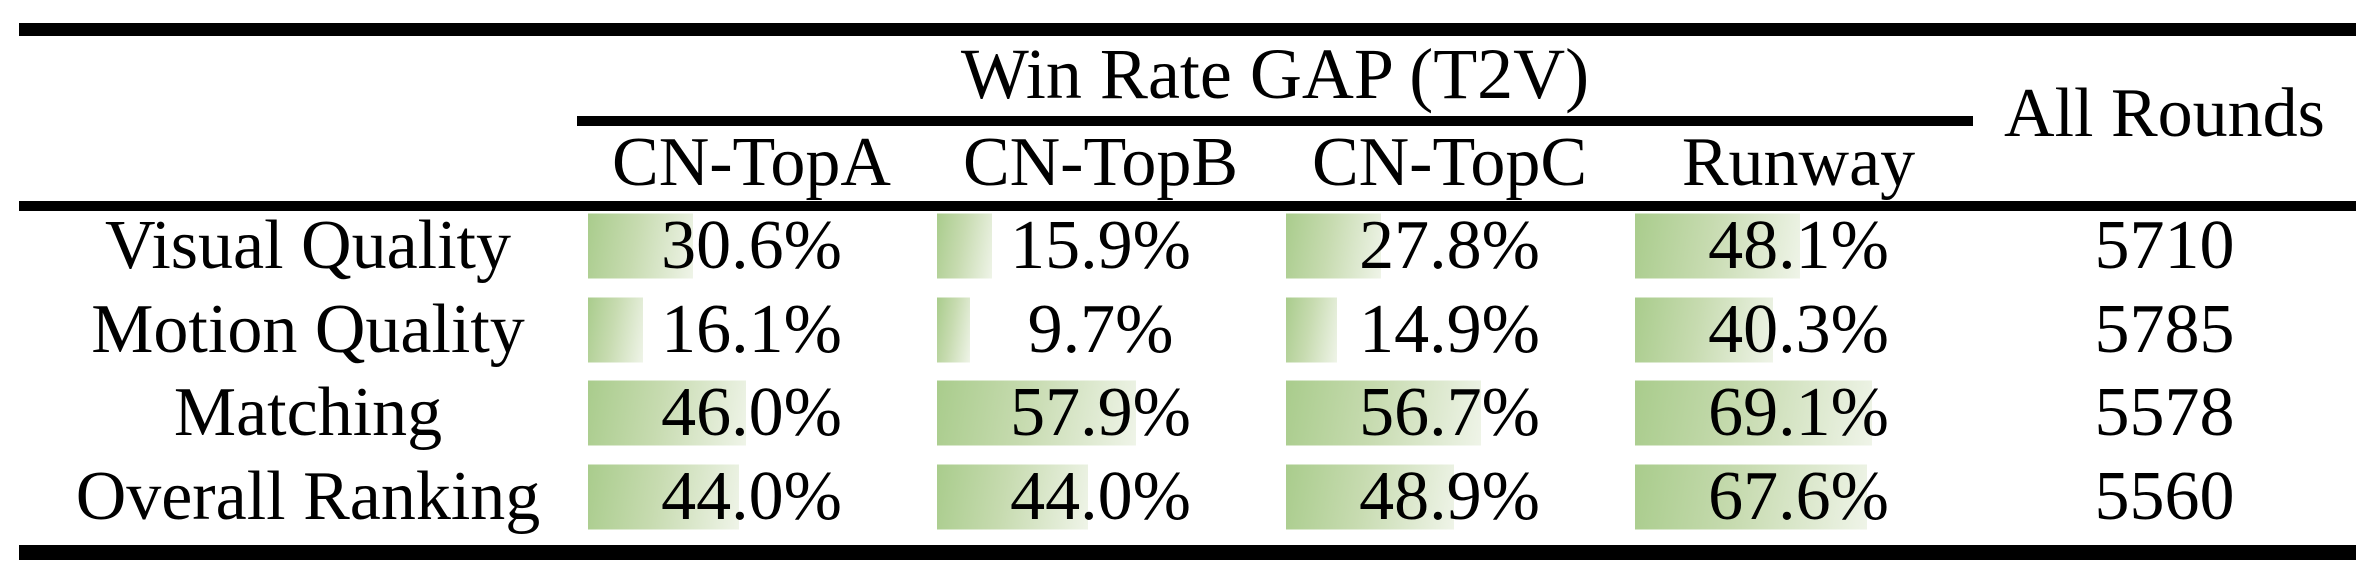 This screenshot has height=568, width=2376. I want to click on win-rate-cell: 27.8%, so click(1449, 246).